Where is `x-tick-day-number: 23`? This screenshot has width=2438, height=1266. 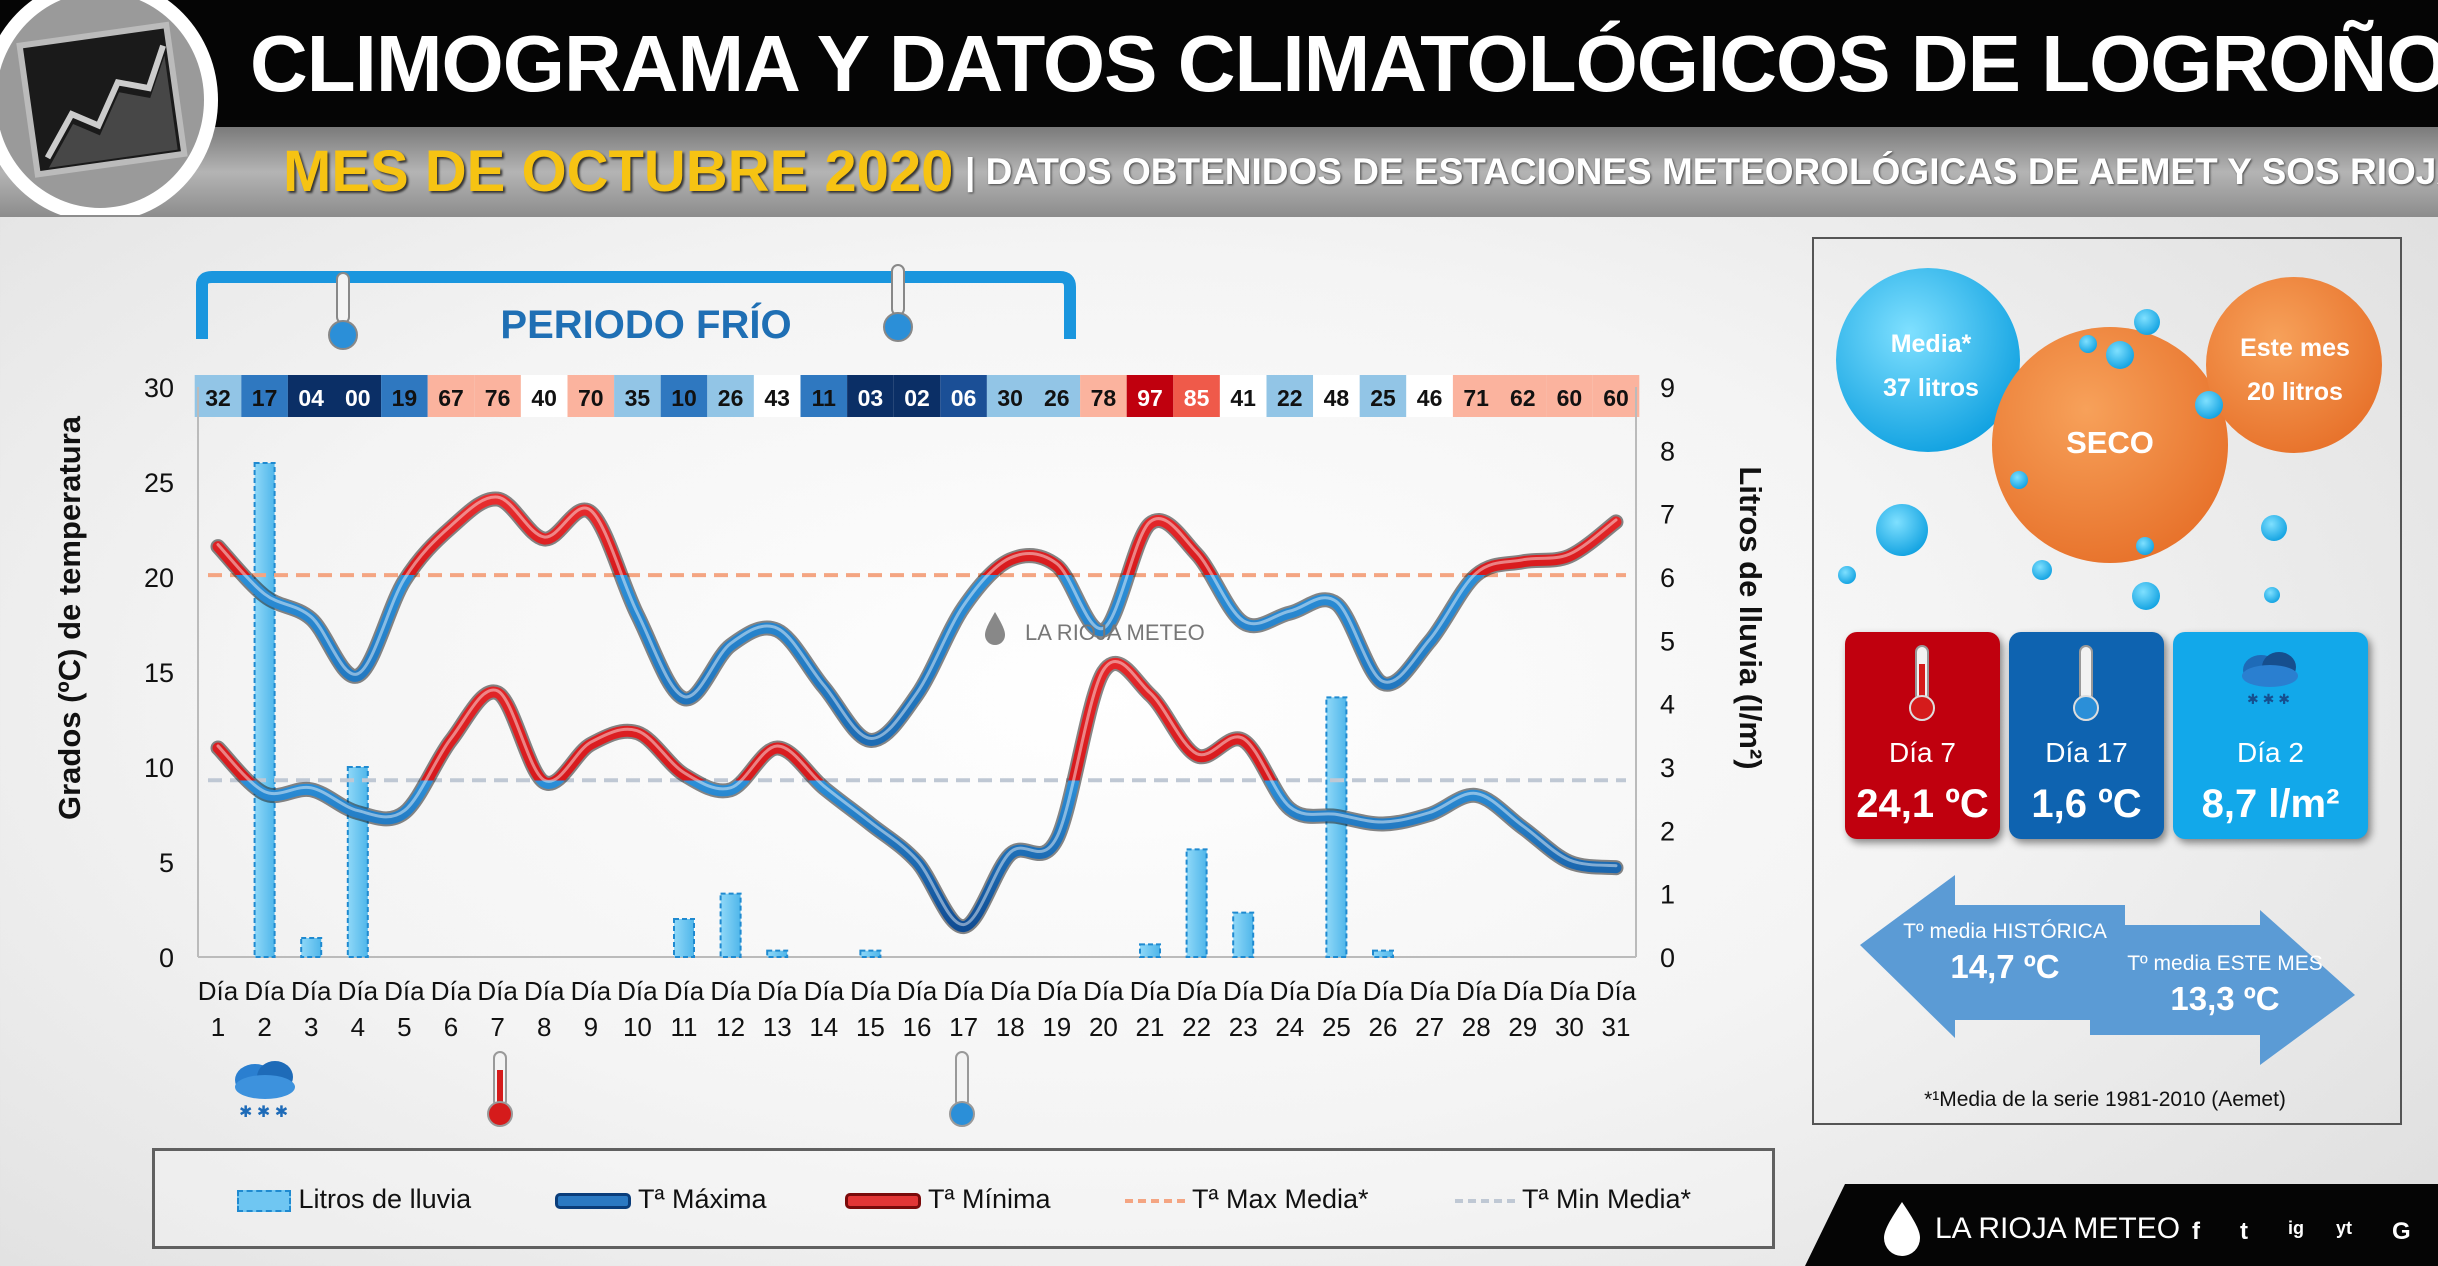 x-tick-day-number: 23 is located at coordinates (1243, 1027).